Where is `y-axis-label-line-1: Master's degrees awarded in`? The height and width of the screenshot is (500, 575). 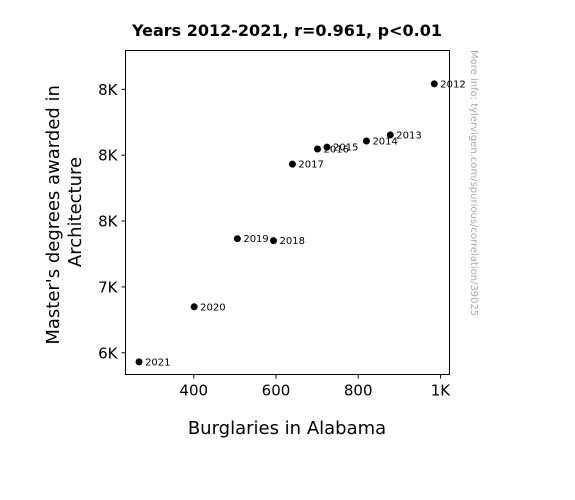
y-axis-label-line-1: Master's degrees awarded in is located at coordinates (53, 215).